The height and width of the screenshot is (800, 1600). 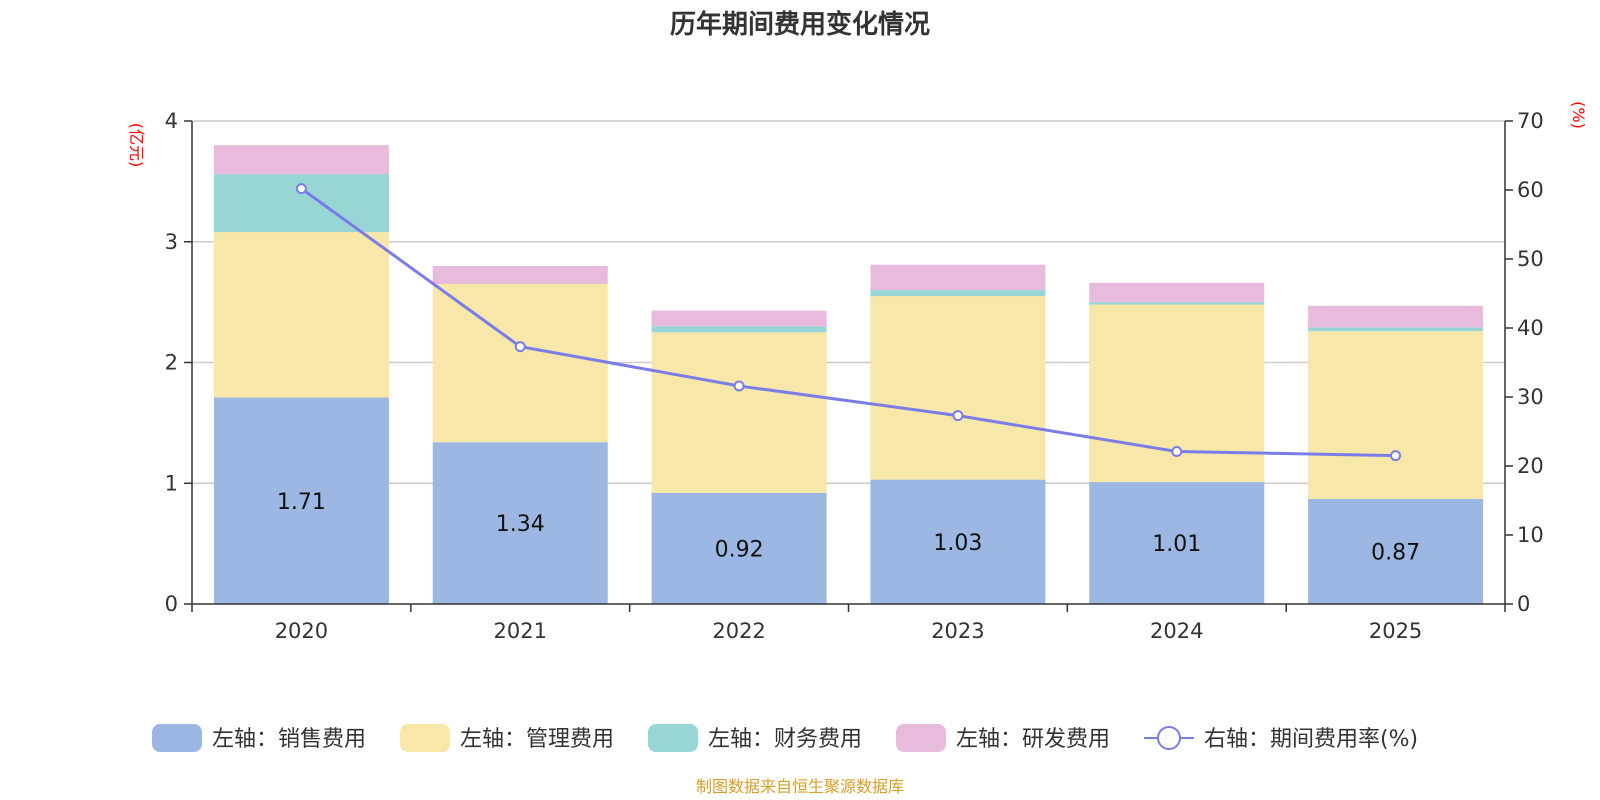 What do you see at coordinates (1169, 738) in the screenshot?
I see `legend-swatch-marker` at bounding box center [1169, 738].